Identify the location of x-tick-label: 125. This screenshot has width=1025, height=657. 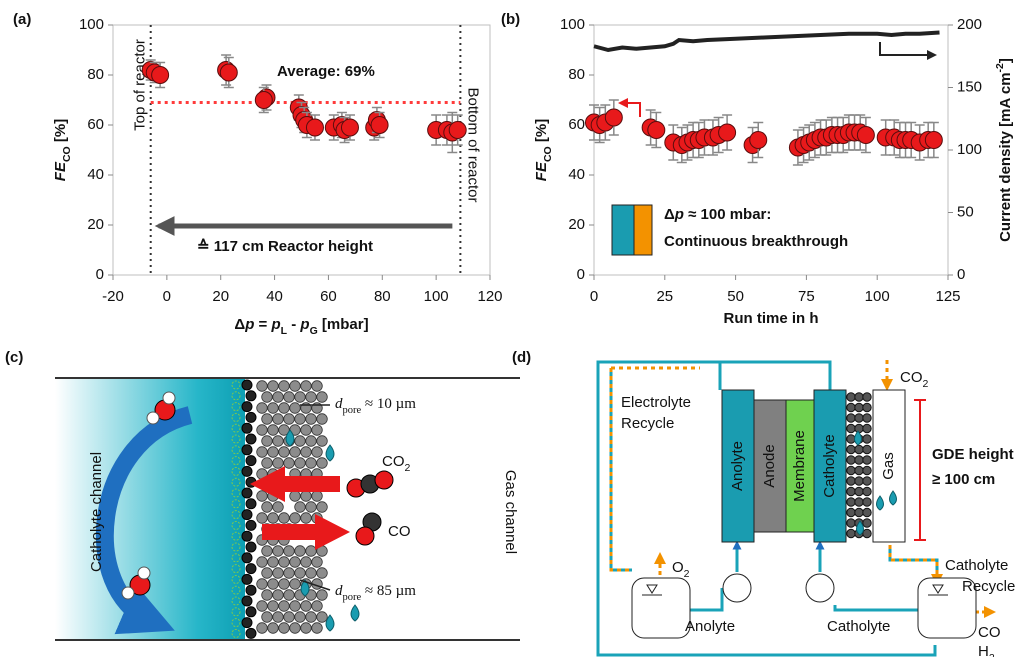
(947, 296).